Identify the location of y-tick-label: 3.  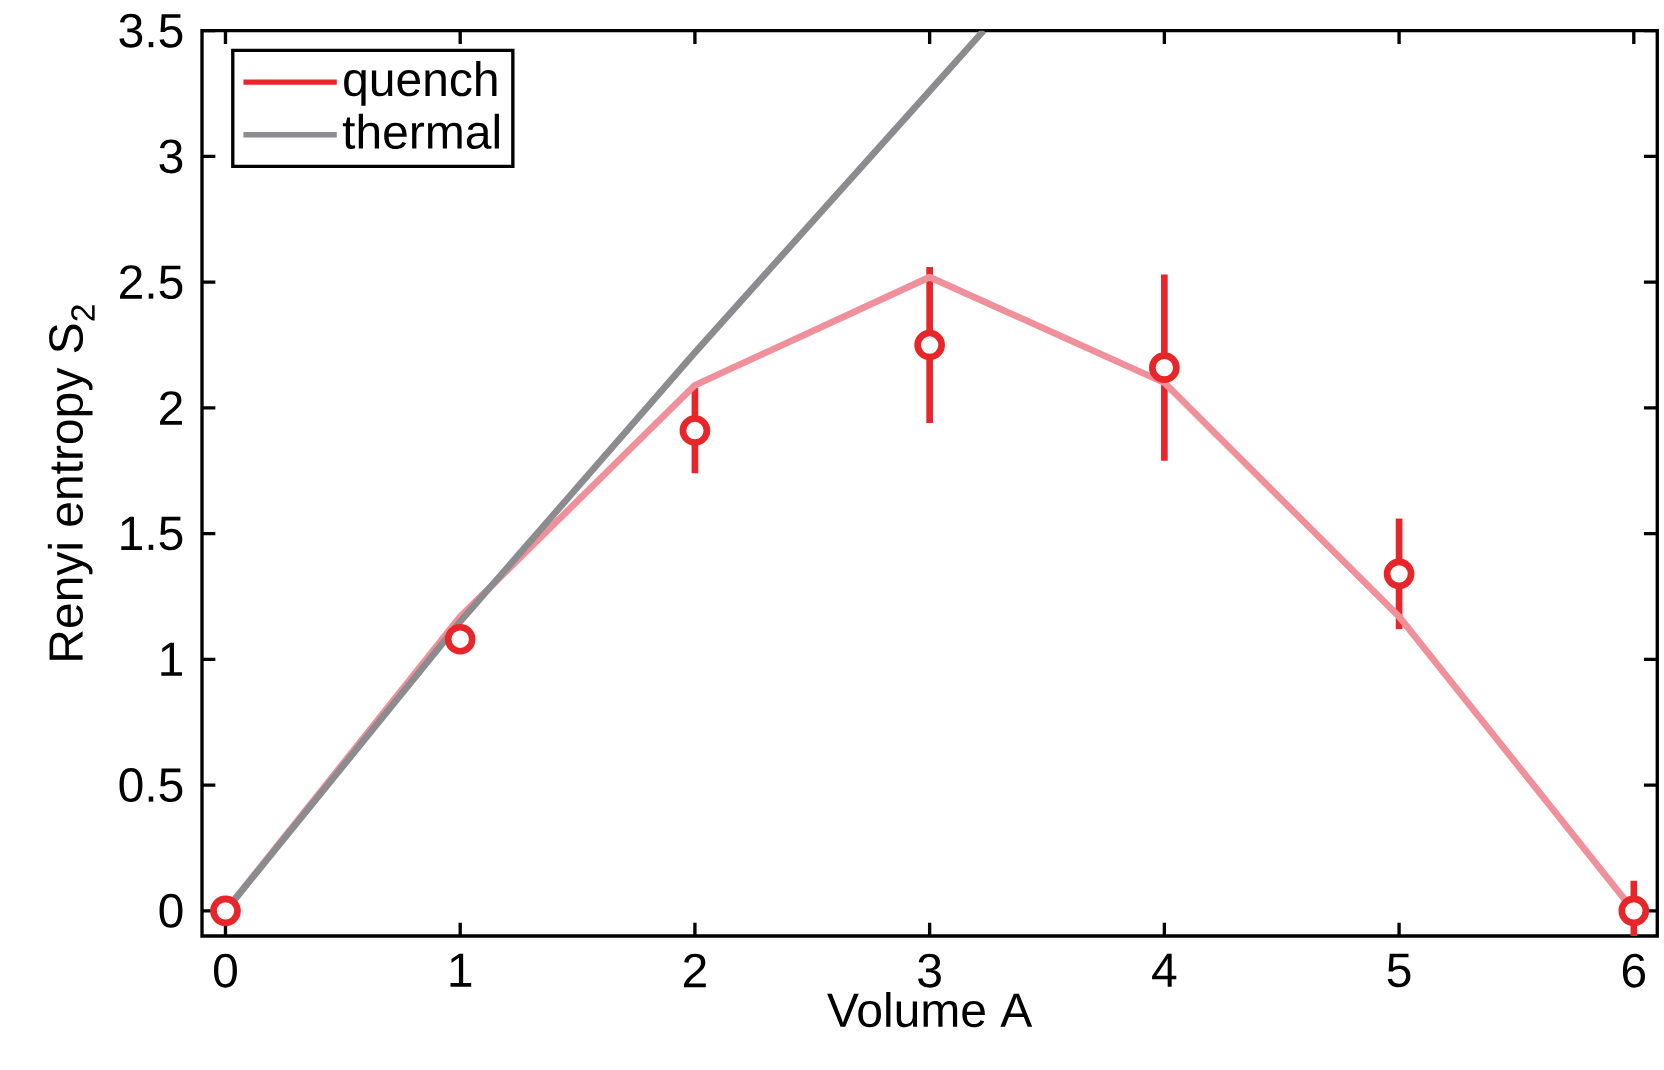
(171, 156).